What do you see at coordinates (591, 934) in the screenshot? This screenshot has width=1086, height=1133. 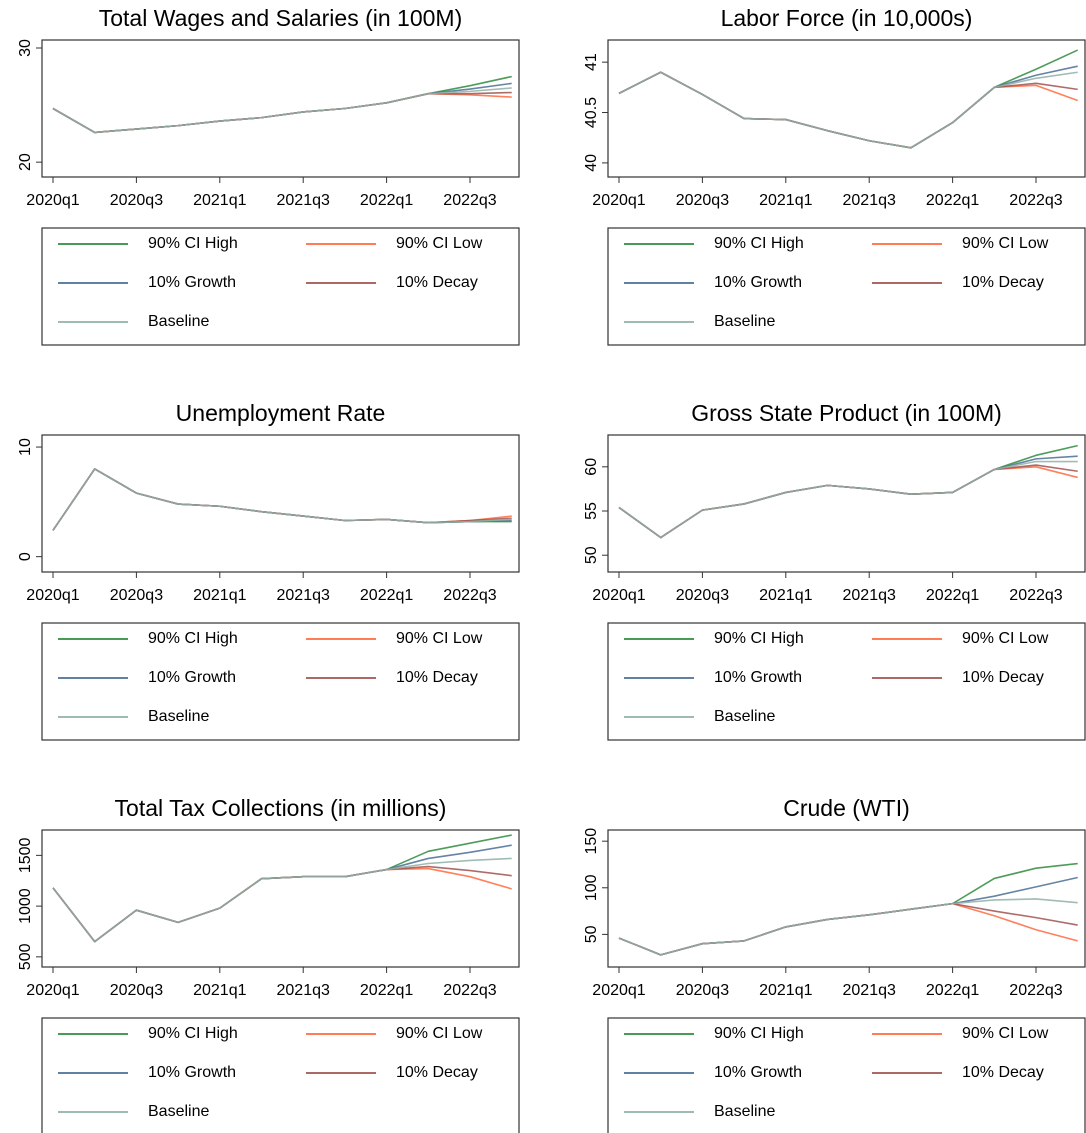 I see `y-tick-label: 50` at bounding box center [591, 934].